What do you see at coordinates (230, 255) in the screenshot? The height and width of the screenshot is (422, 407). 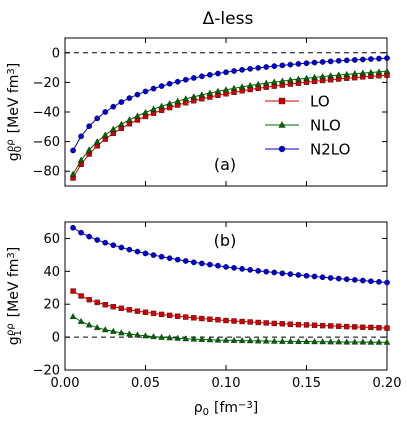 I see `series-line-n2lo` at bounding box center [230, 255].